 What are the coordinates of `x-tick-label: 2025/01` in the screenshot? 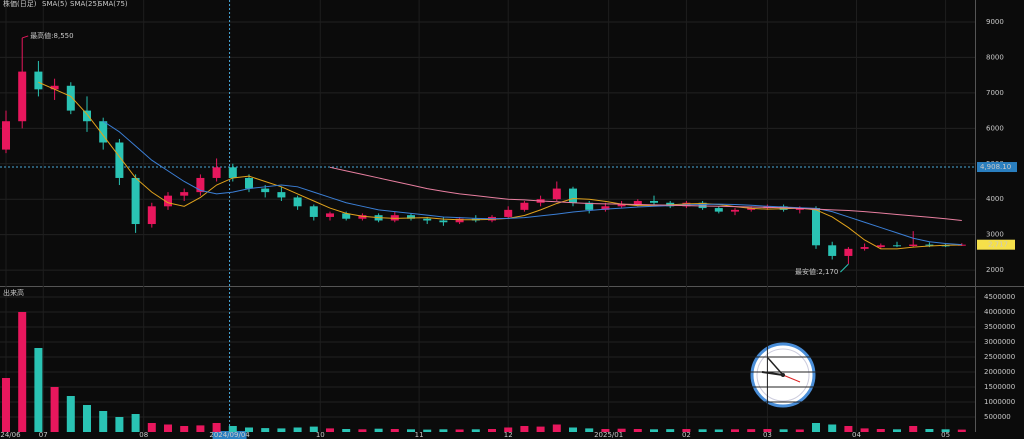 It's located at (608, 435).